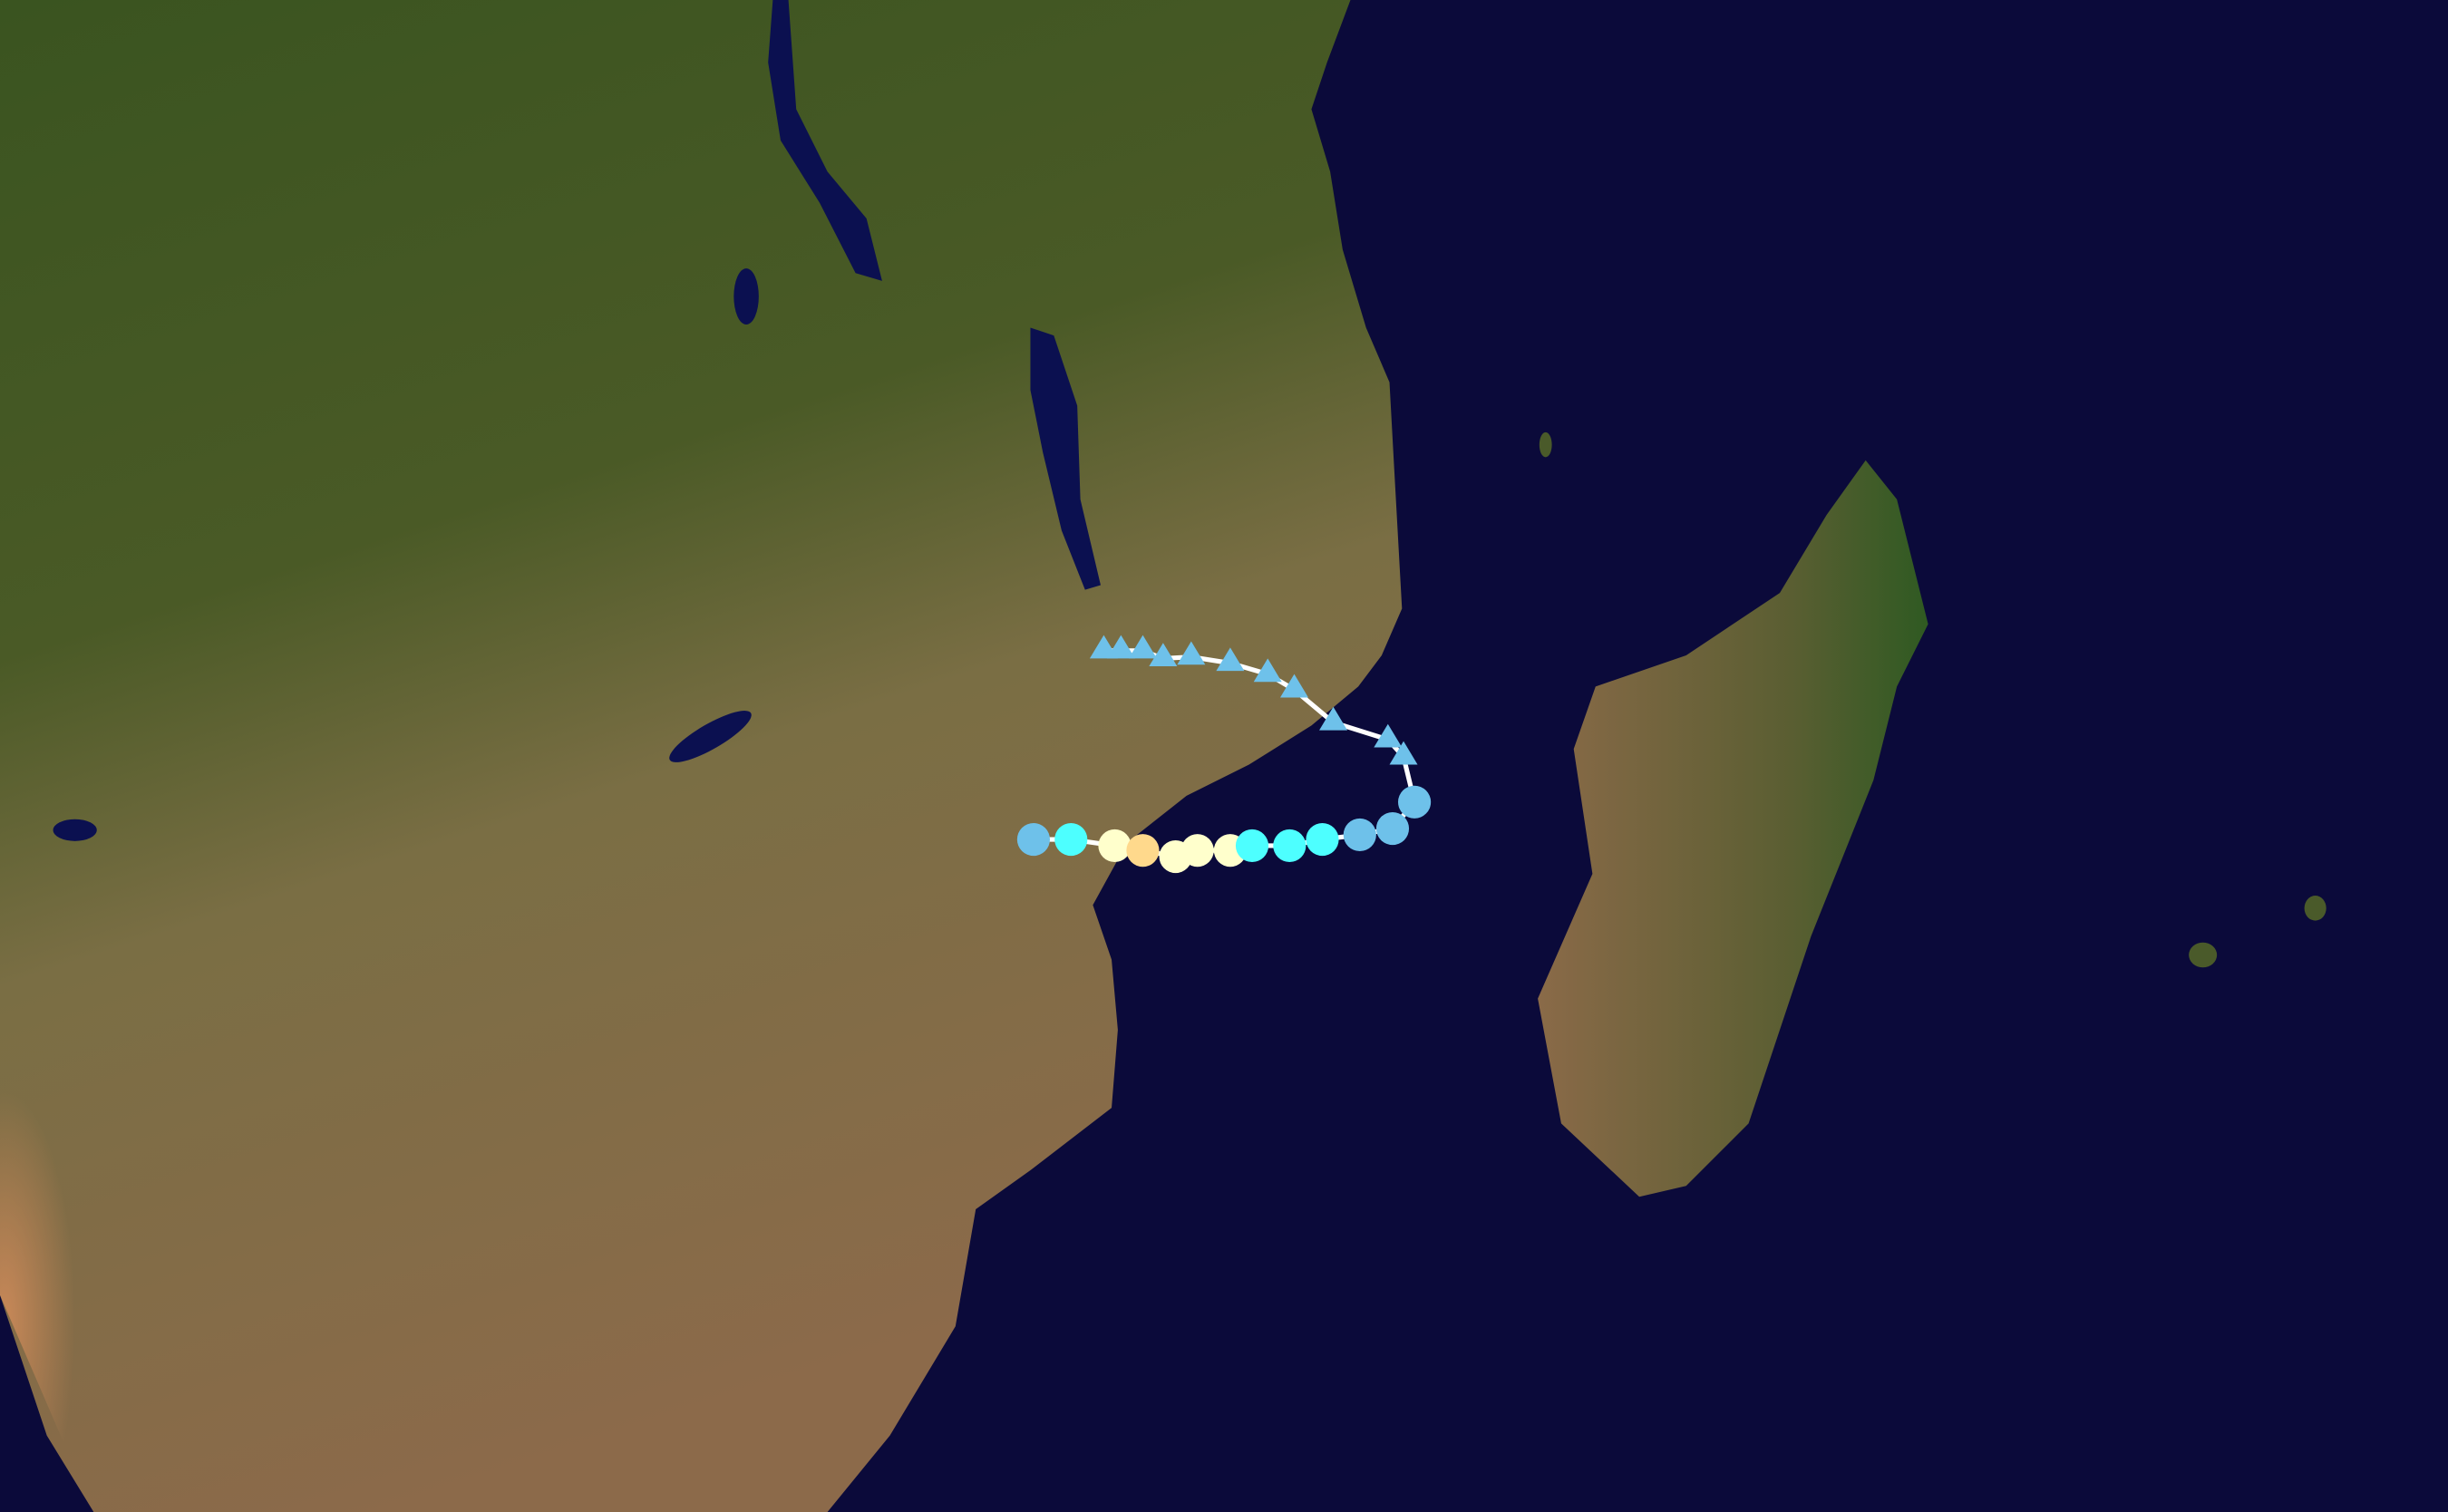  Describe the element at coordinates (117, 1130) in the screenshot. I see `desert-region` at that location.